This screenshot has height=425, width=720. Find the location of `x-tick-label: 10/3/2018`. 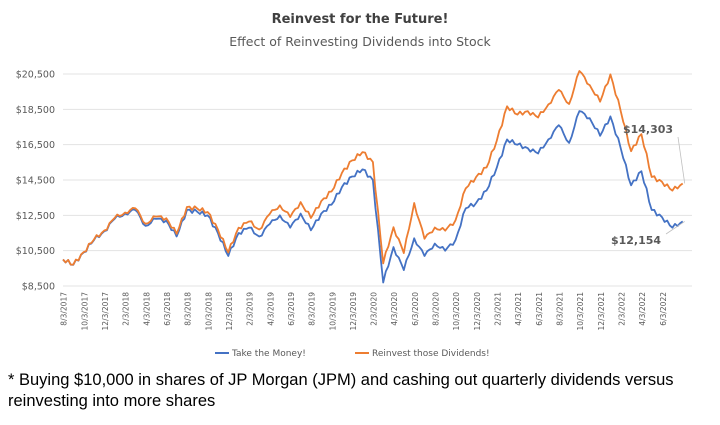

x-tick-label: 10/3/2018 is located at coordinates (208, 311).